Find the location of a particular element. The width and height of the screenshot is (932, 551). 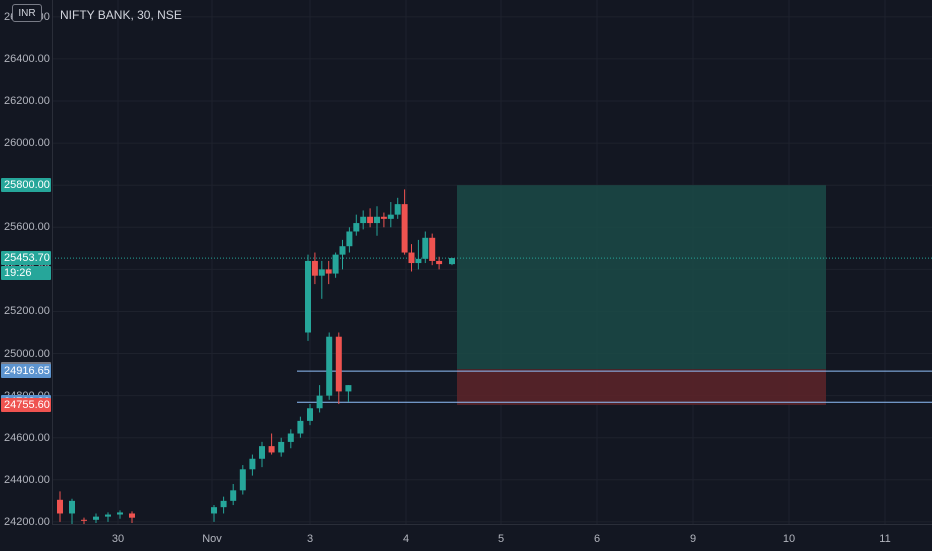

time-label: 4 is located at coordinates (406, 539).